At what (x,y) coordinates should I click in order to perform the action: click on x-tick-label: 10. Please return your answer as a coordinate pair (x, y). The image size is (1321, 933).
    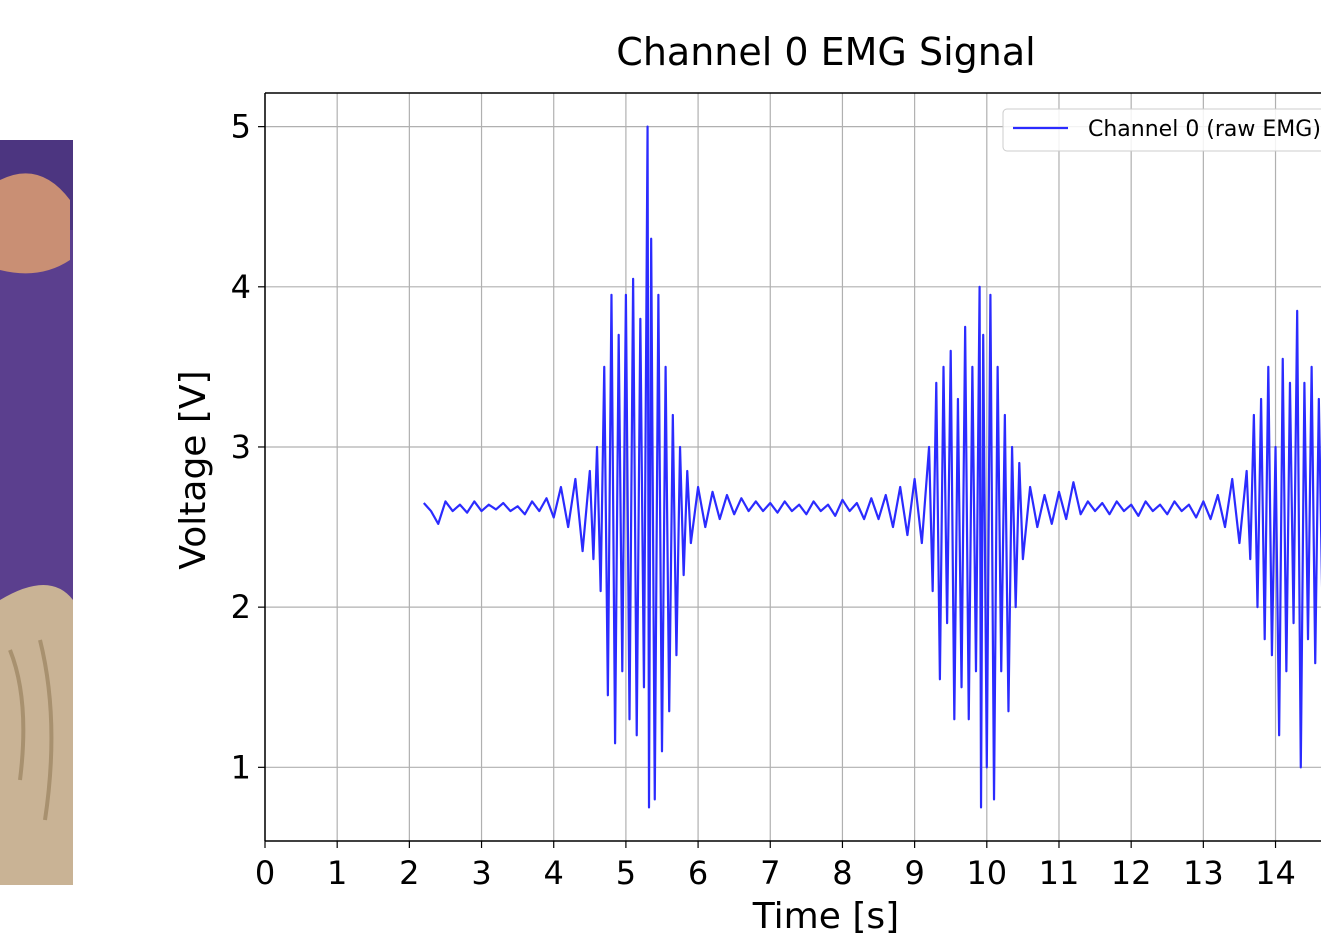
    Looking at the image, I should click on (986, 873).